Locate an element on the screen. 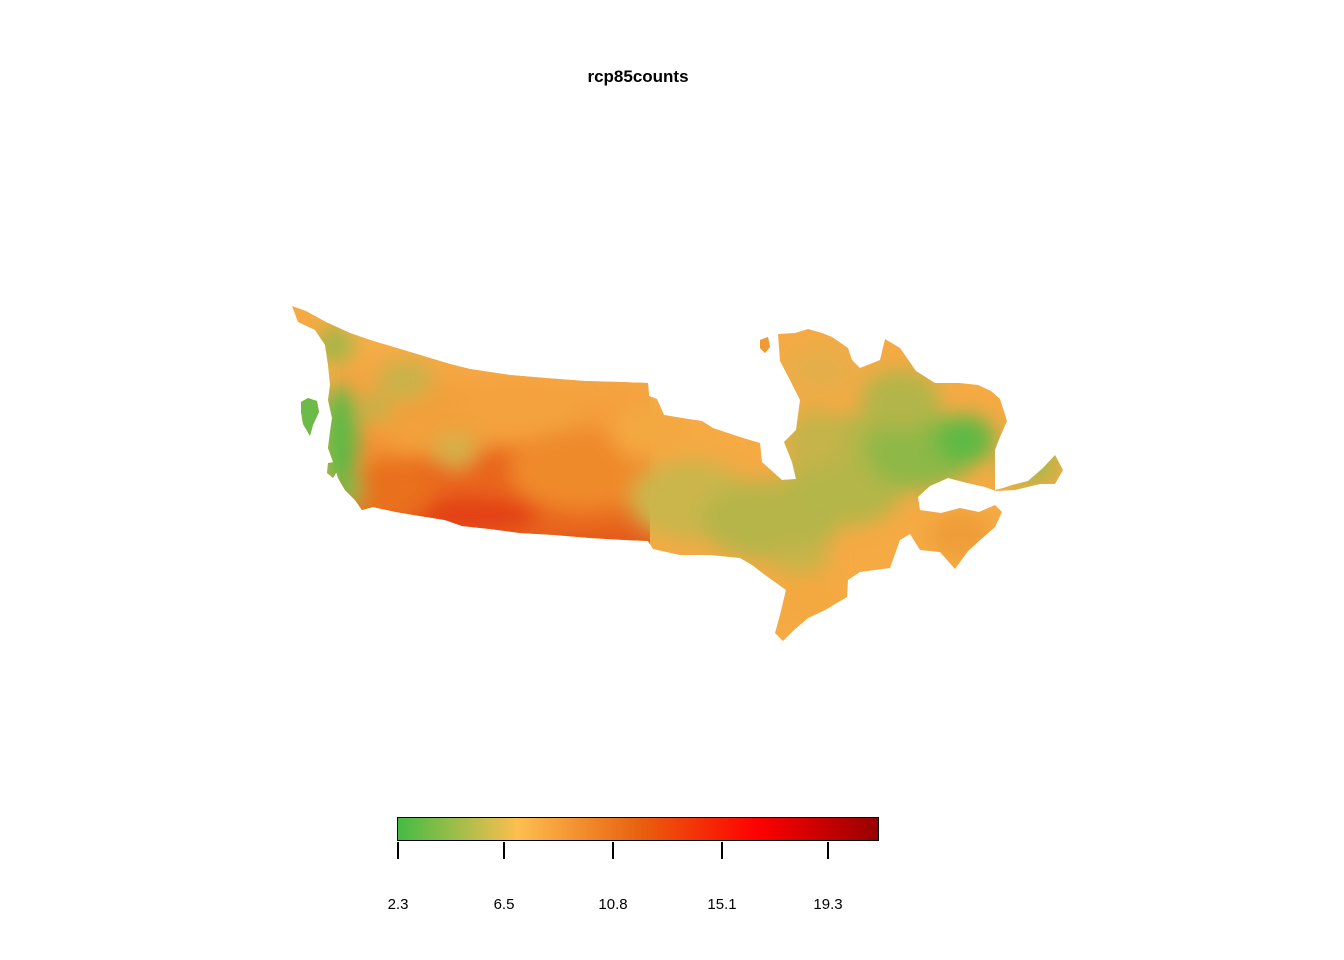  map-title: rcp85counts is located at coordinates (638, 76).